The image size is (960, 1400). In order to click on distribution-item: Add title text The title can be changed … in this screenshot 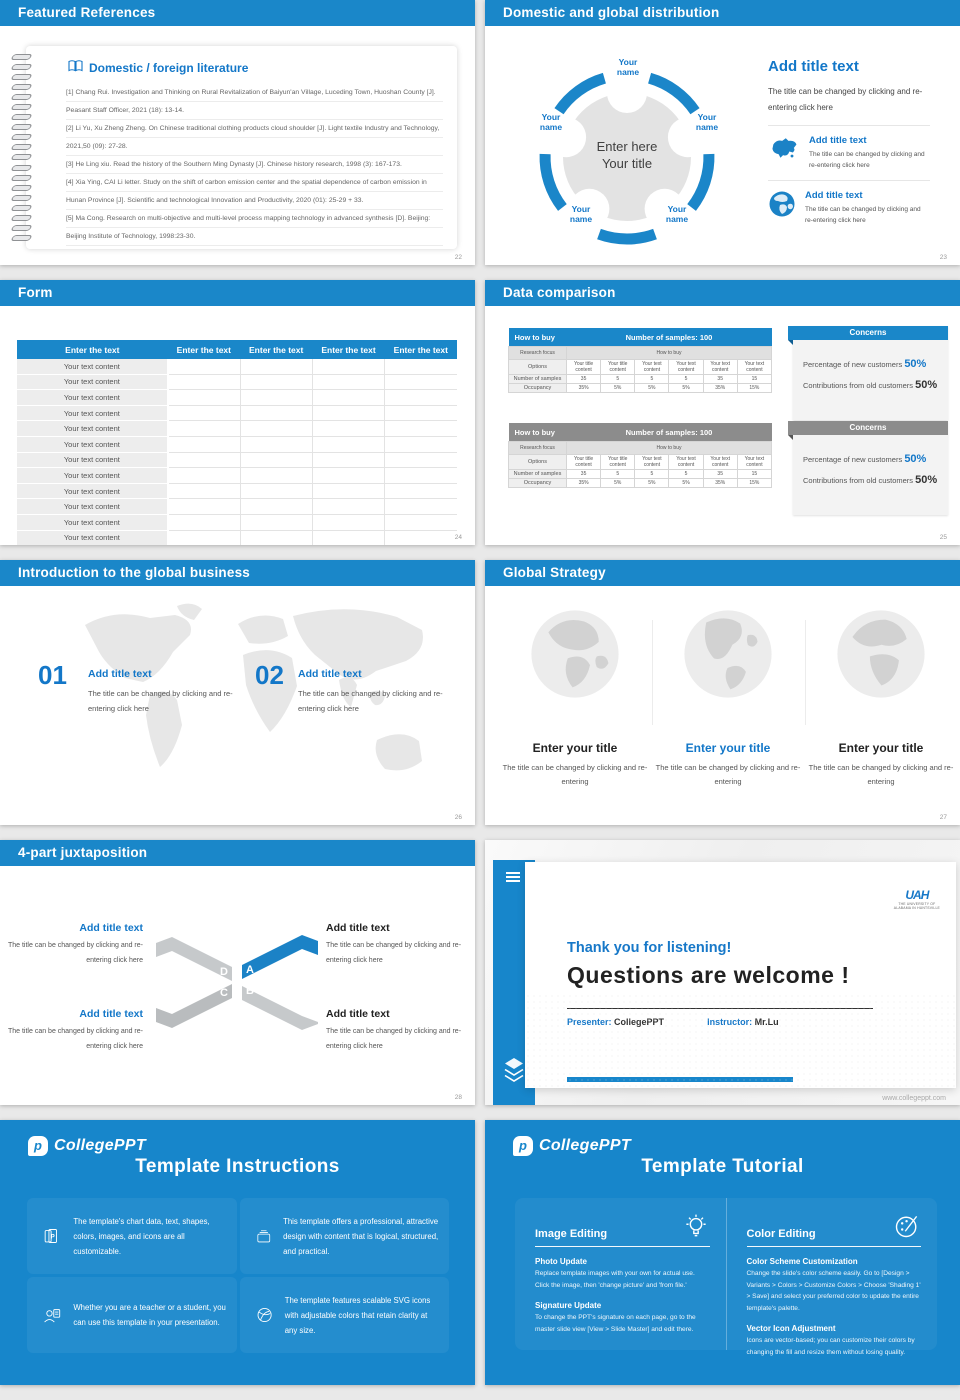, I will do `click(849, 153)`.